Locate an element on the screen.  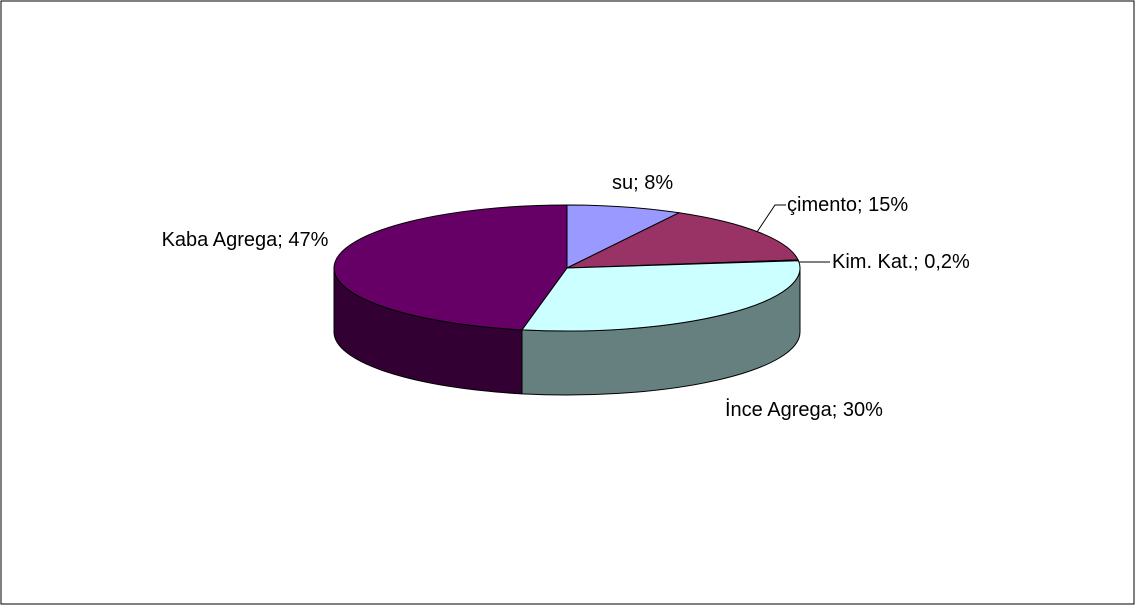
data-label: Kaba Agrega; 47% is located at coordinates (245, 240).